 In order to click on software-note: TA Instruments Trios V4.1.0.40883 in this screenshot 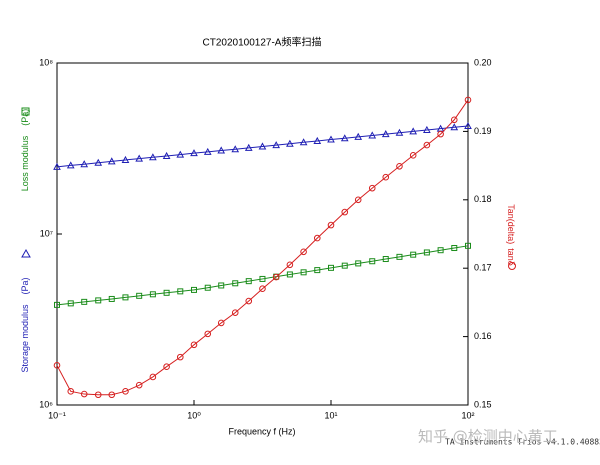, I will do `click(522, 442)`.